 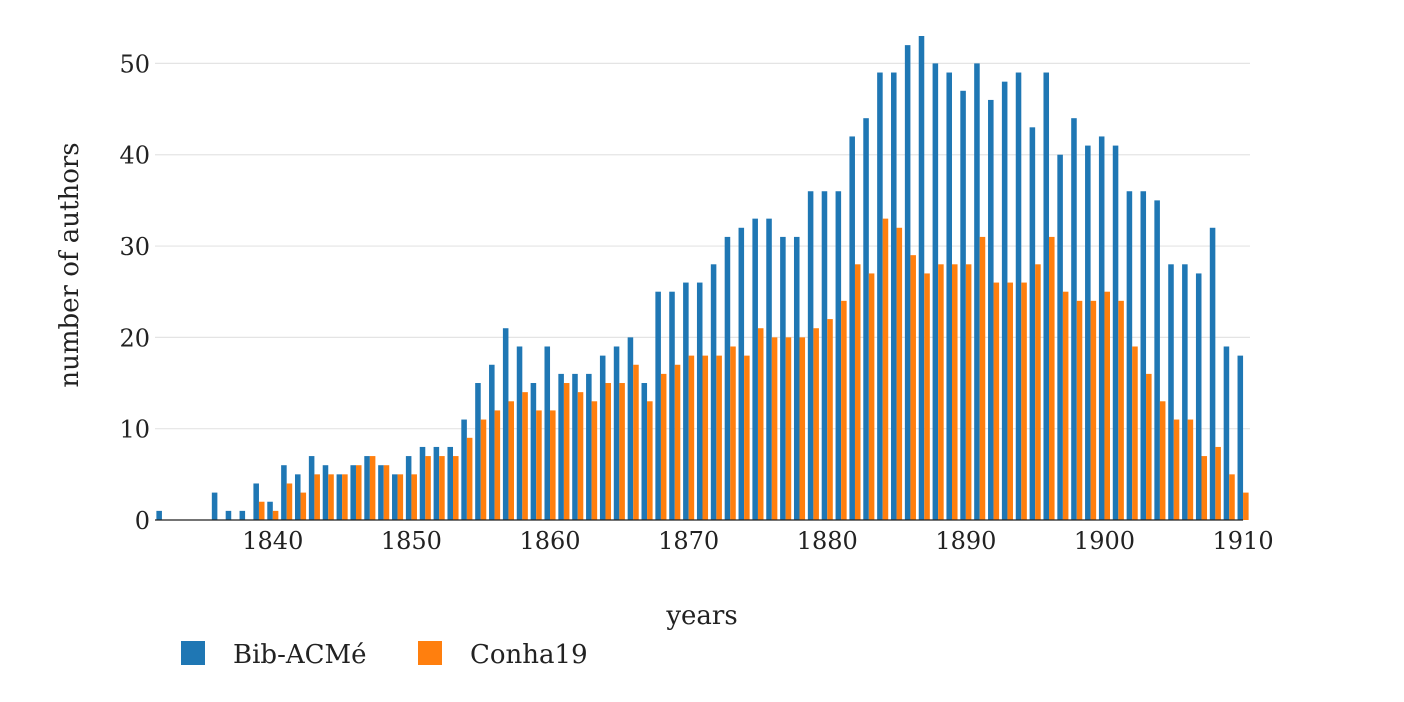 I want to click on bar-conha19-1900, so click(x=1107, y=405).